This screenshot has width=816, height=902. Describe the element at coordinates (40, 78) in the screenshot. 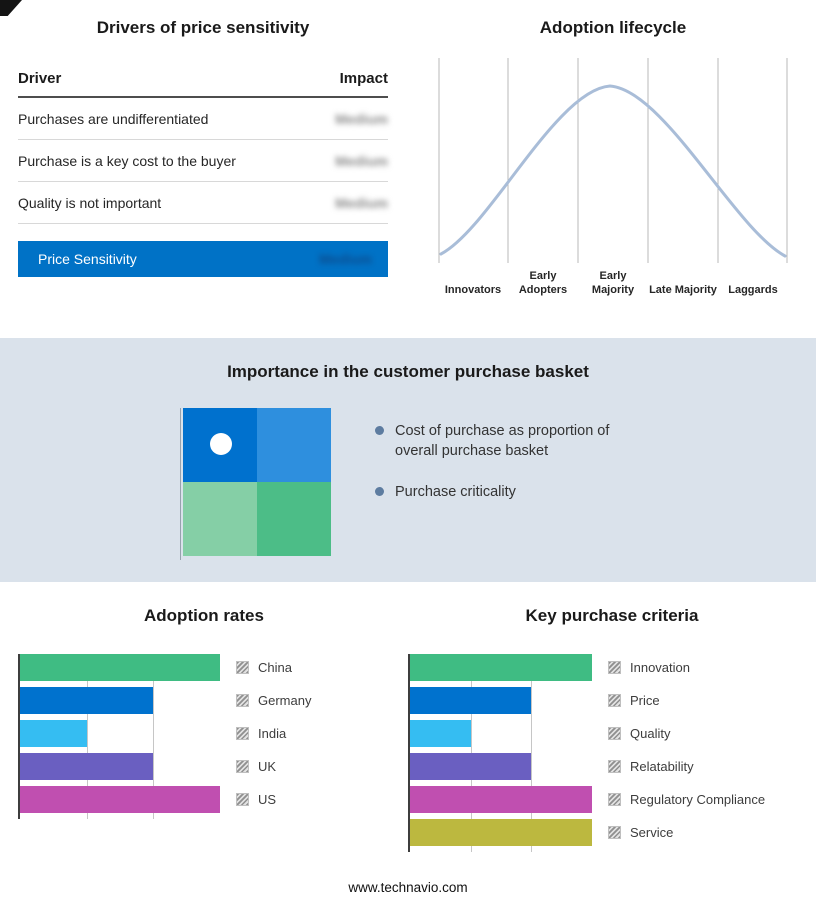

I see `driver-column-header: Driver` at that location.